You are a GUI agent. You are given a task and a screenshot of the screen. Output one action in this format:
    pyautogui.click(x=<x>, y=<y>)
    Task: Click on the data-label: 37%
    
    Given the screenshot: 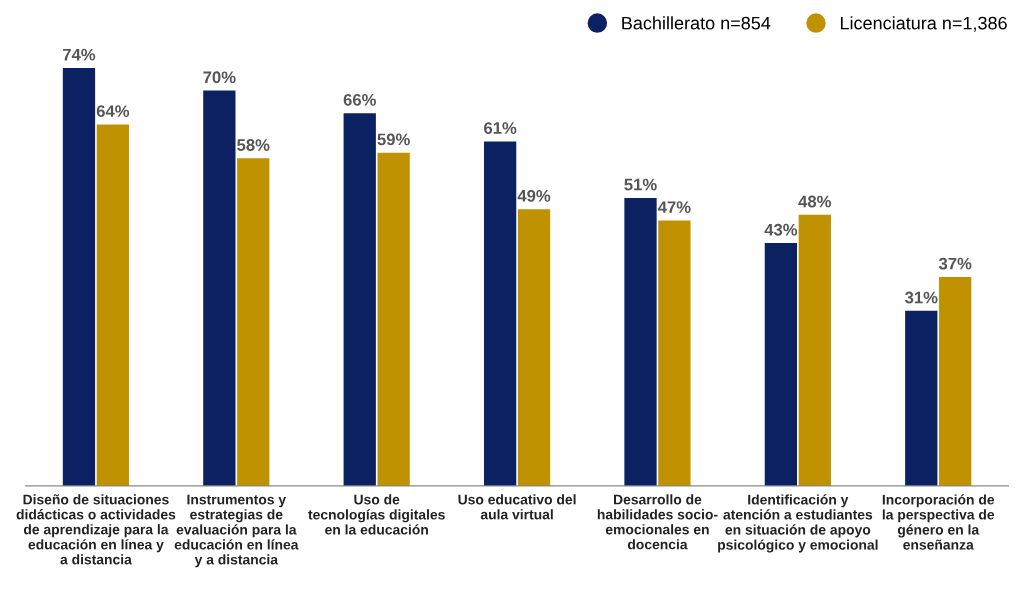 What is the action you would take?
    pyautogui.click(x=955, y=263)
    